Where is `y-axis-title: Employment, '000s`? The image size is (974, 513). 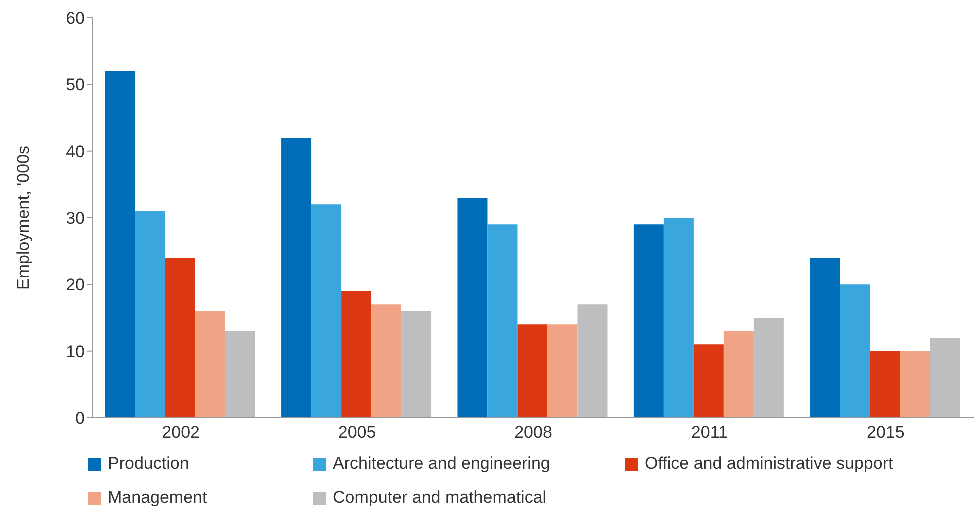 y-axis-title: Employment, '000s is located at coordinates (24, 218).